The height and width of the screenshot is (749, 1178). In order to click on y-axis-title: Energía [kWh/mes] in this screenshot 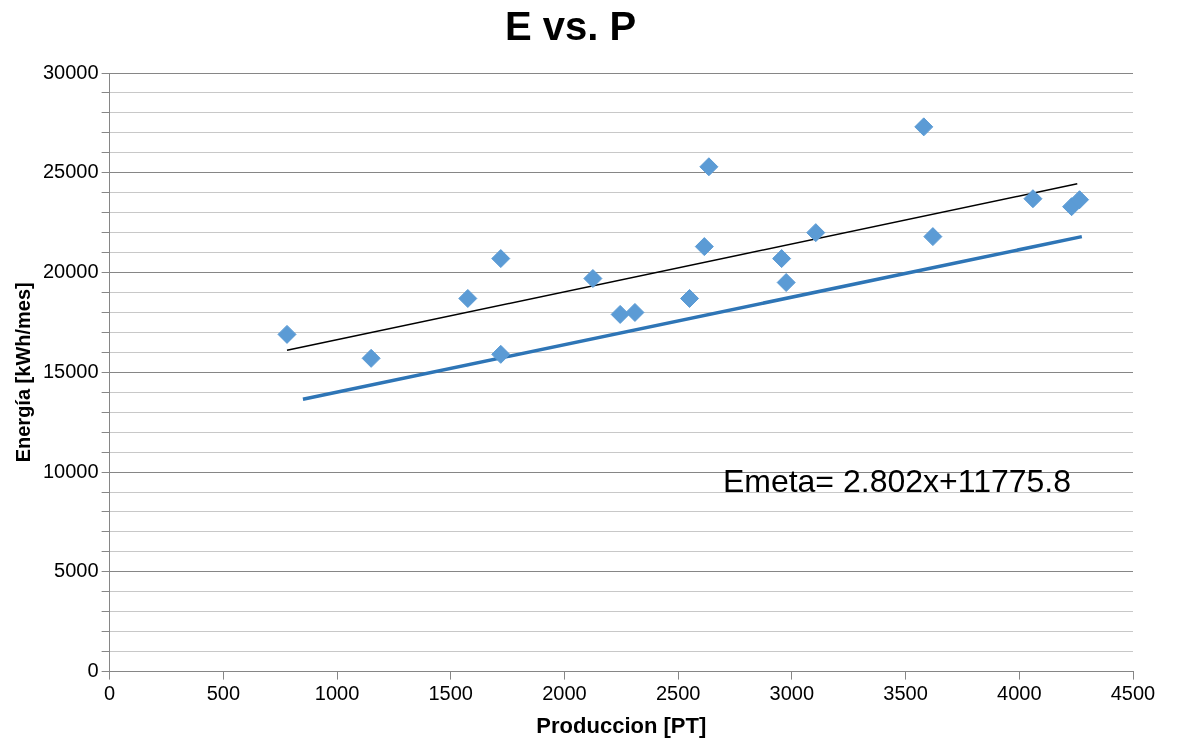, I will do `click(22, 372)`.